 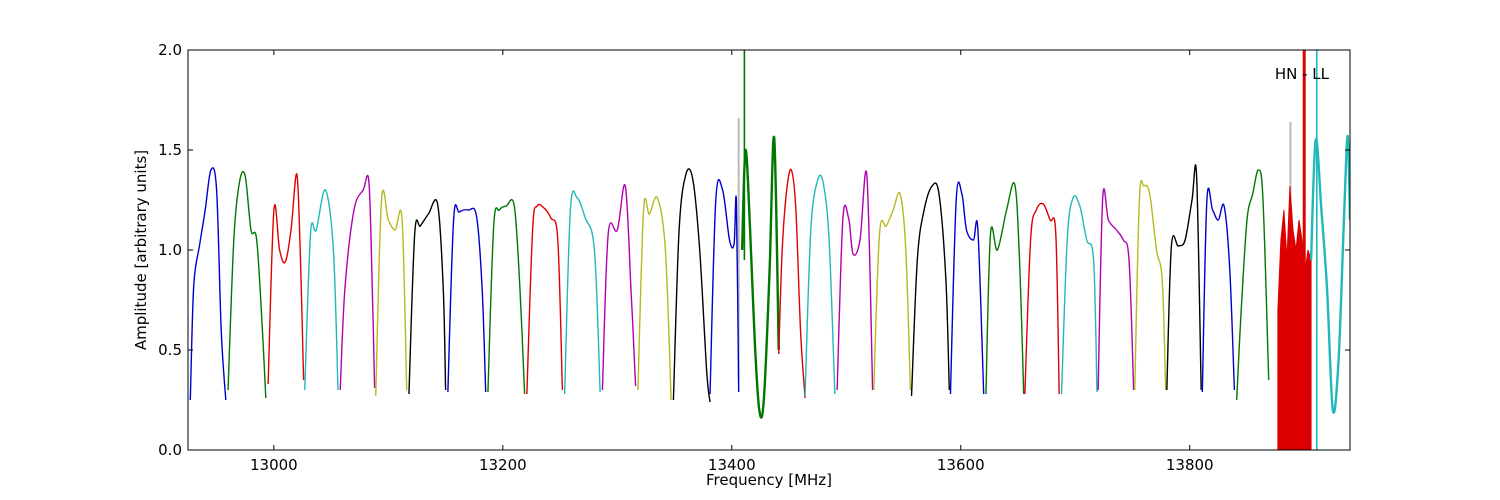 What do you see at coordinates (1302, 74) in the screenshot?
I see `annotation-label: HN - LL` at bounding box center [1302, 74].